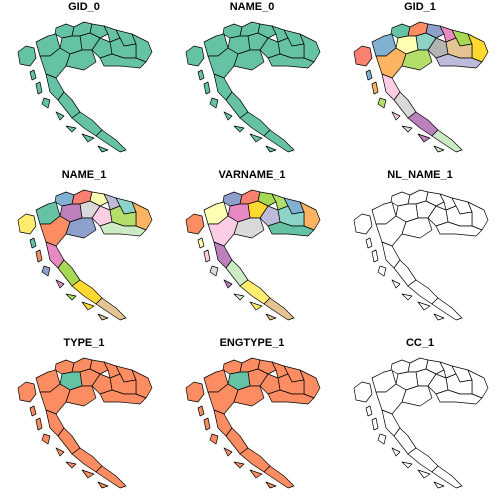 The image size is (504, 504). Describe the element at coordinates (420, 420) in the screenshot. I see `map-panel-cc-1: CC_1` at that location.